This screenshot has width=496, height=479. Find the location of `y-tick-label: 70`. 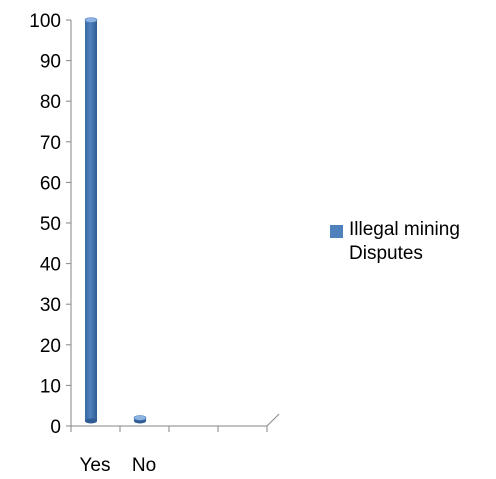

y-tick-label: 70 is located at coordinates (50, 143).